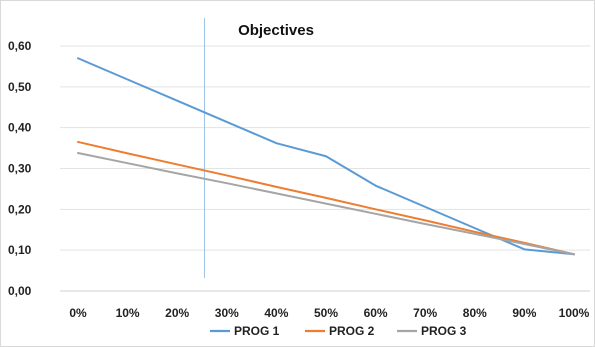 This screenshot has height=347, width=595. What do you see at coordinates (276, 30) in the screenshot?
I see `chart-title: Objectives` at bounding box center [276, 30].